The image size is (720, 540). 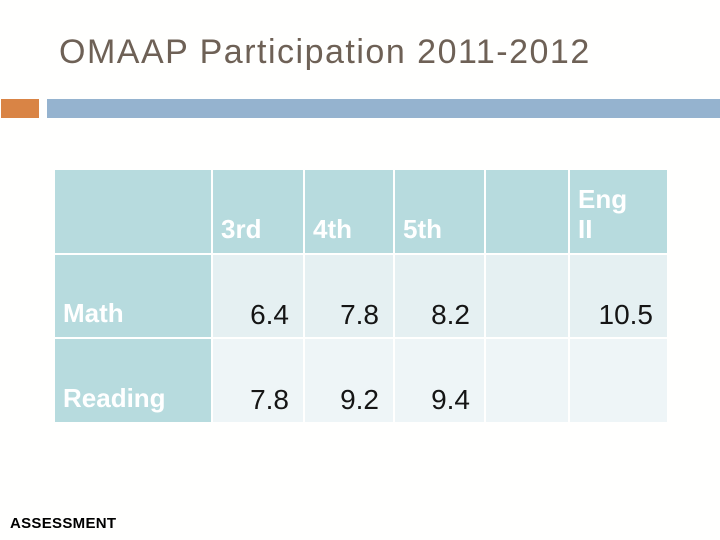 I want to click on table-row-label-reading: Reading, so click(x=133, y=380).